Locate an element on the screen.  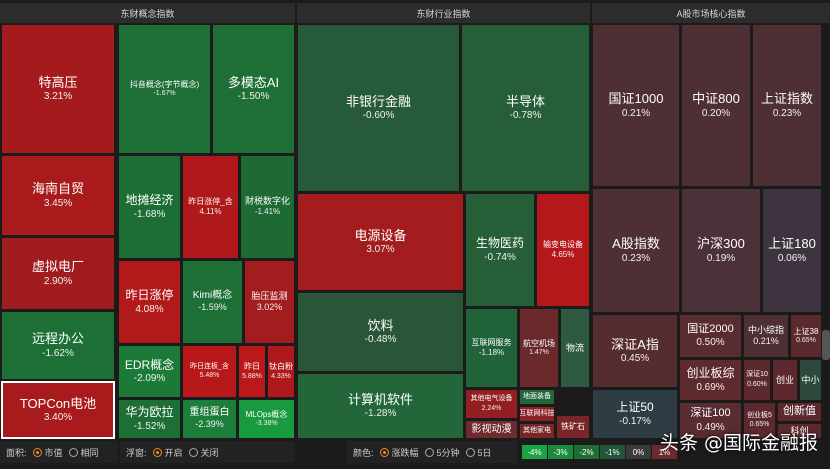
tile-zuorizt_han: 昨日涨停_含 4.11% is located at coordinates (210, 207).